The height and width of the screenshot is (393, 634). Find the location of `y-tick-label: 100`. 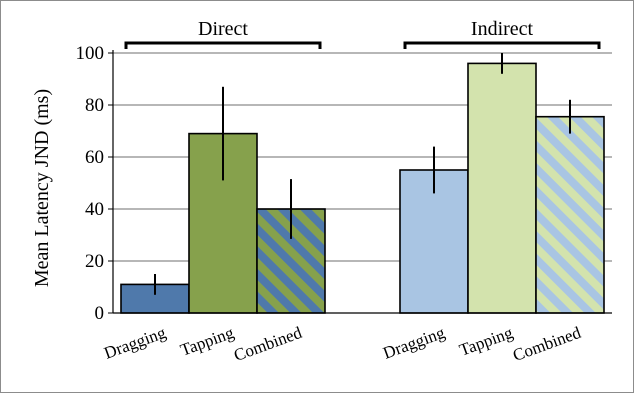

y-tick-label: 100 is located at coordinates (90, 53).